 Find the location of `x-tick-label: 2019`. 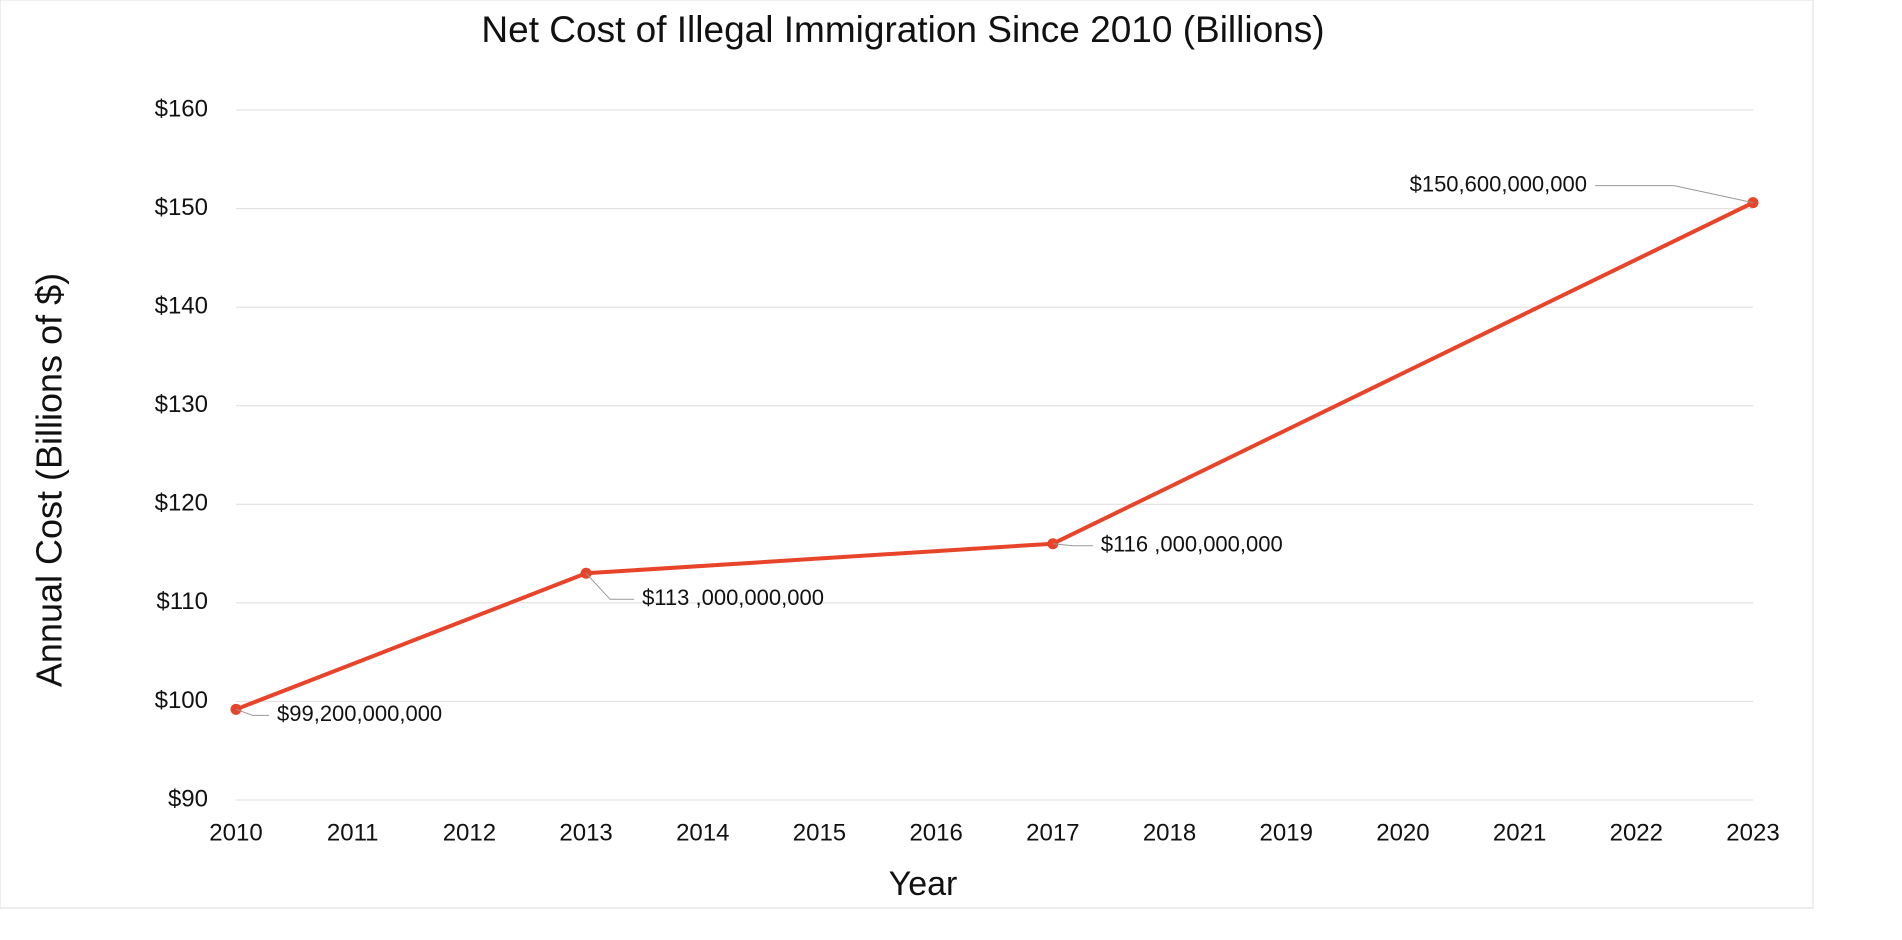

x-tick-label: 2019 is located at coordinates (1286, 832).